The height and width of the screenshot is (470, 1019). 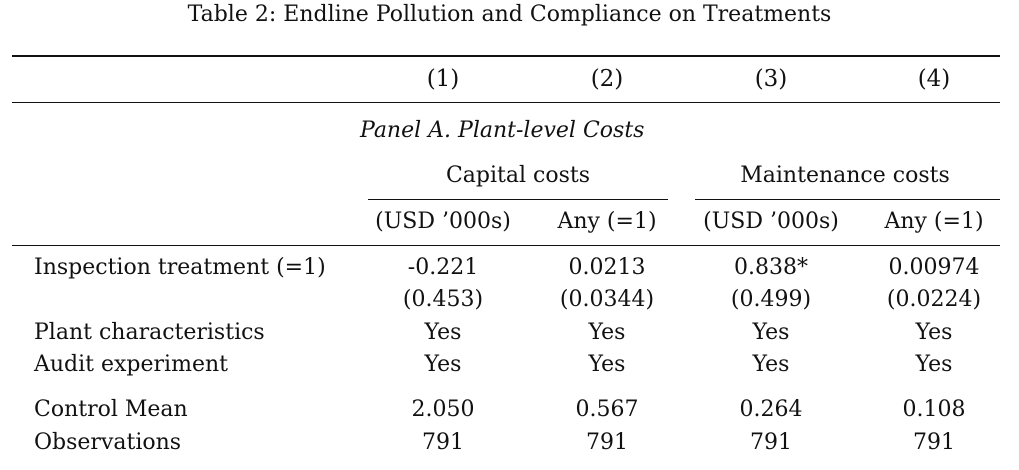 I want to click on cell-obs-2: 791, so click(x=607, y=442).